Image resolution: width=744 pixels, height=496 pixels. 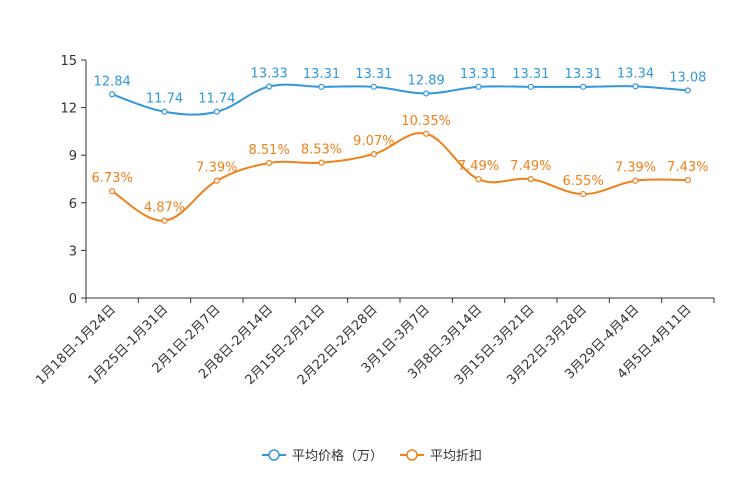 I want to click on y-tick-label: 3, so click(x=73, y=251).